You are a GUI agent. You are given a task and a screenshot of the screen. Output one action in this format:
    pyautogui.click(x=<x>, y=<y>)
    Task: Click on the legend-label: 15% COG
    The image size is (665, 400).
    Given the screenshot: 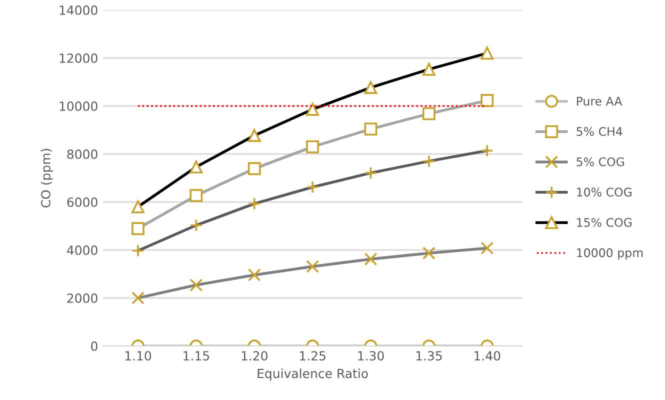 What is the action you would take?
    pyautogui.click(x=604, y=222)
    